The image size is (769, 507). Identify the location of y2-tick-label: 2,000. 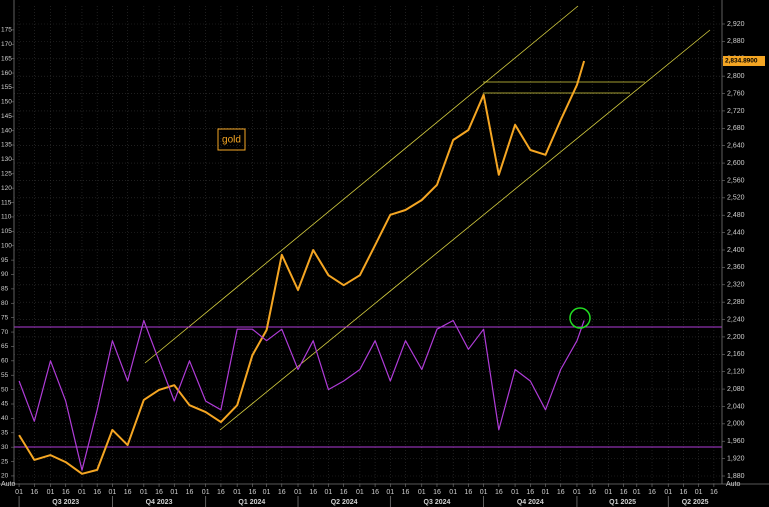
(736, 424).